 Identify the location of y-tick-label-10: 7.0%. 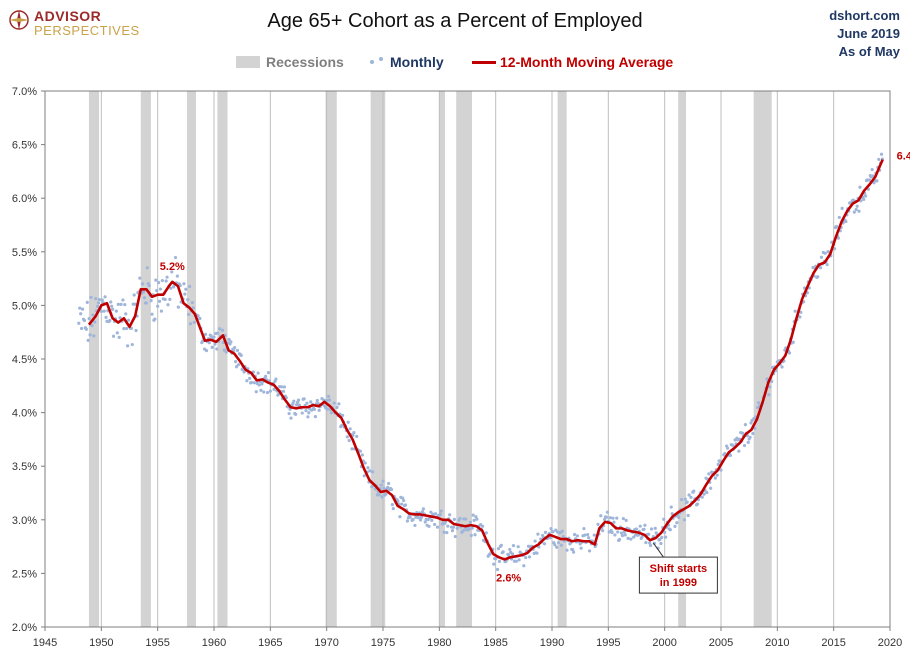
(24, 92).